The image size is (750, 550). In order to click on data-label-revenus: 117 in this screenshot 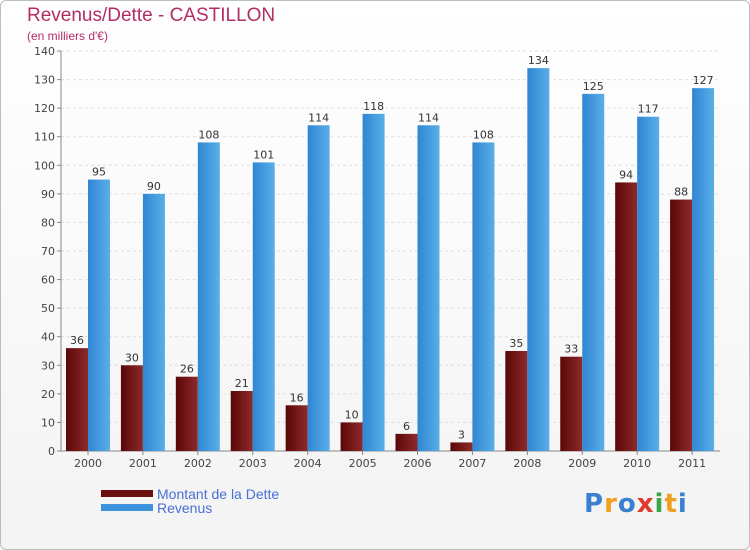, I will do `click(648, 109)`.